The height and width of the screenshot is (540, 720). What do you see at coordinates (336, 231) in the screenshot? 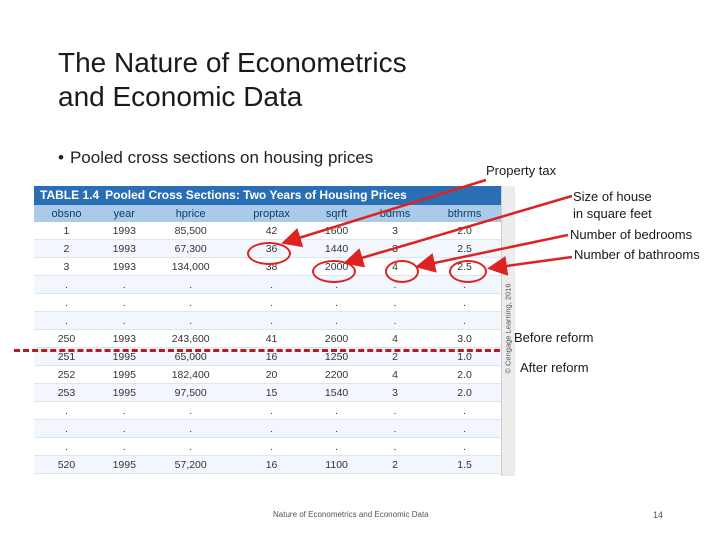
I see `cell-sqrft: 1600` at bounding box center [336, 231].